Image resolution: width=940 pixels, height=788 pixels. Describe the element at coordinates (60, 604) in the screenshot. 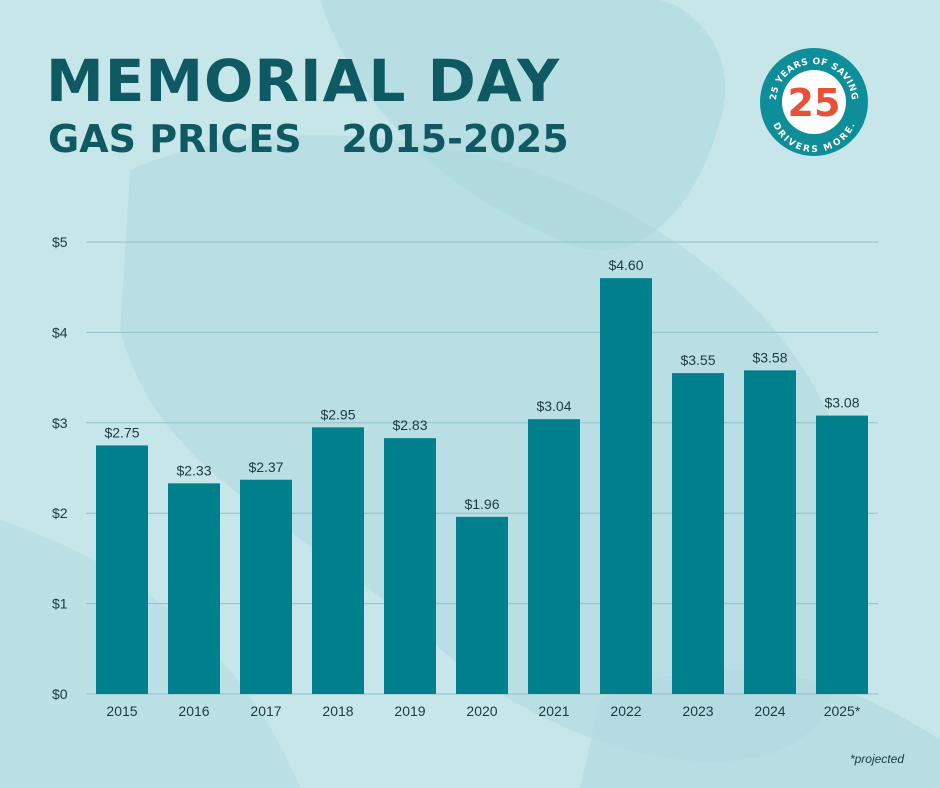

I see `y-tick-label: $1` at that location.